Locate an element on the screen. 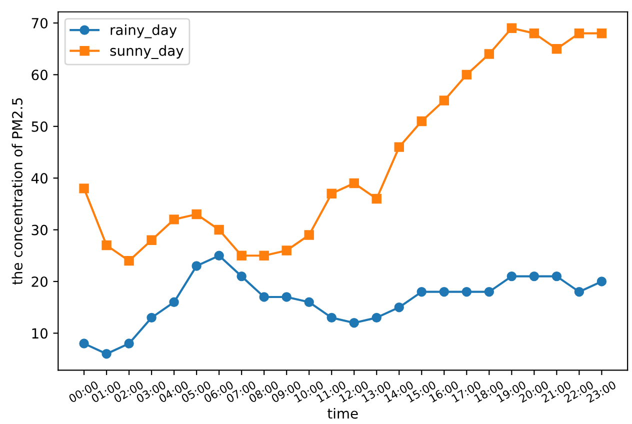 This screenshot has width=632, height=424. legend-label: rainy_day is located at coordinates (143, 31).